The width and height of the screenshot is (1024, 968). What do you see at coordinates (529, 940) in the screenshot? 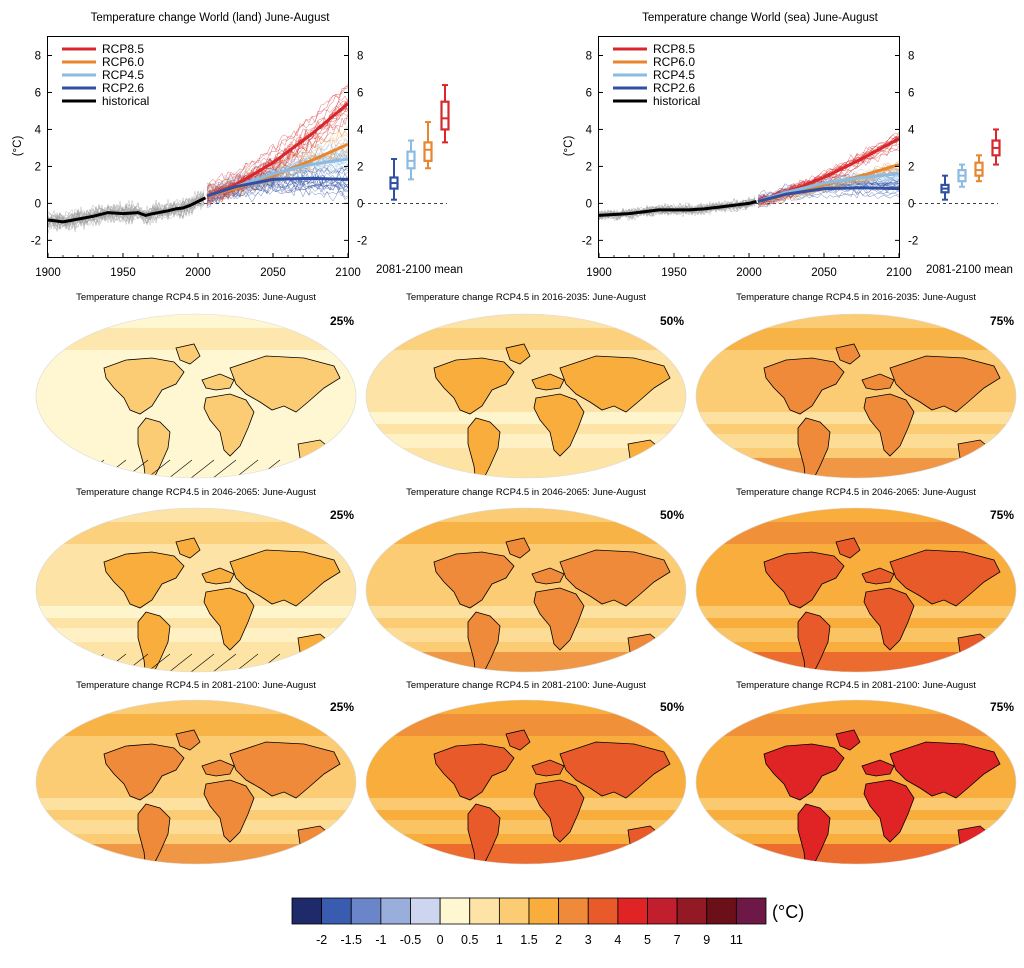
I see `colorbar-tick-label: 1.5` at bounding box center [529, 940].